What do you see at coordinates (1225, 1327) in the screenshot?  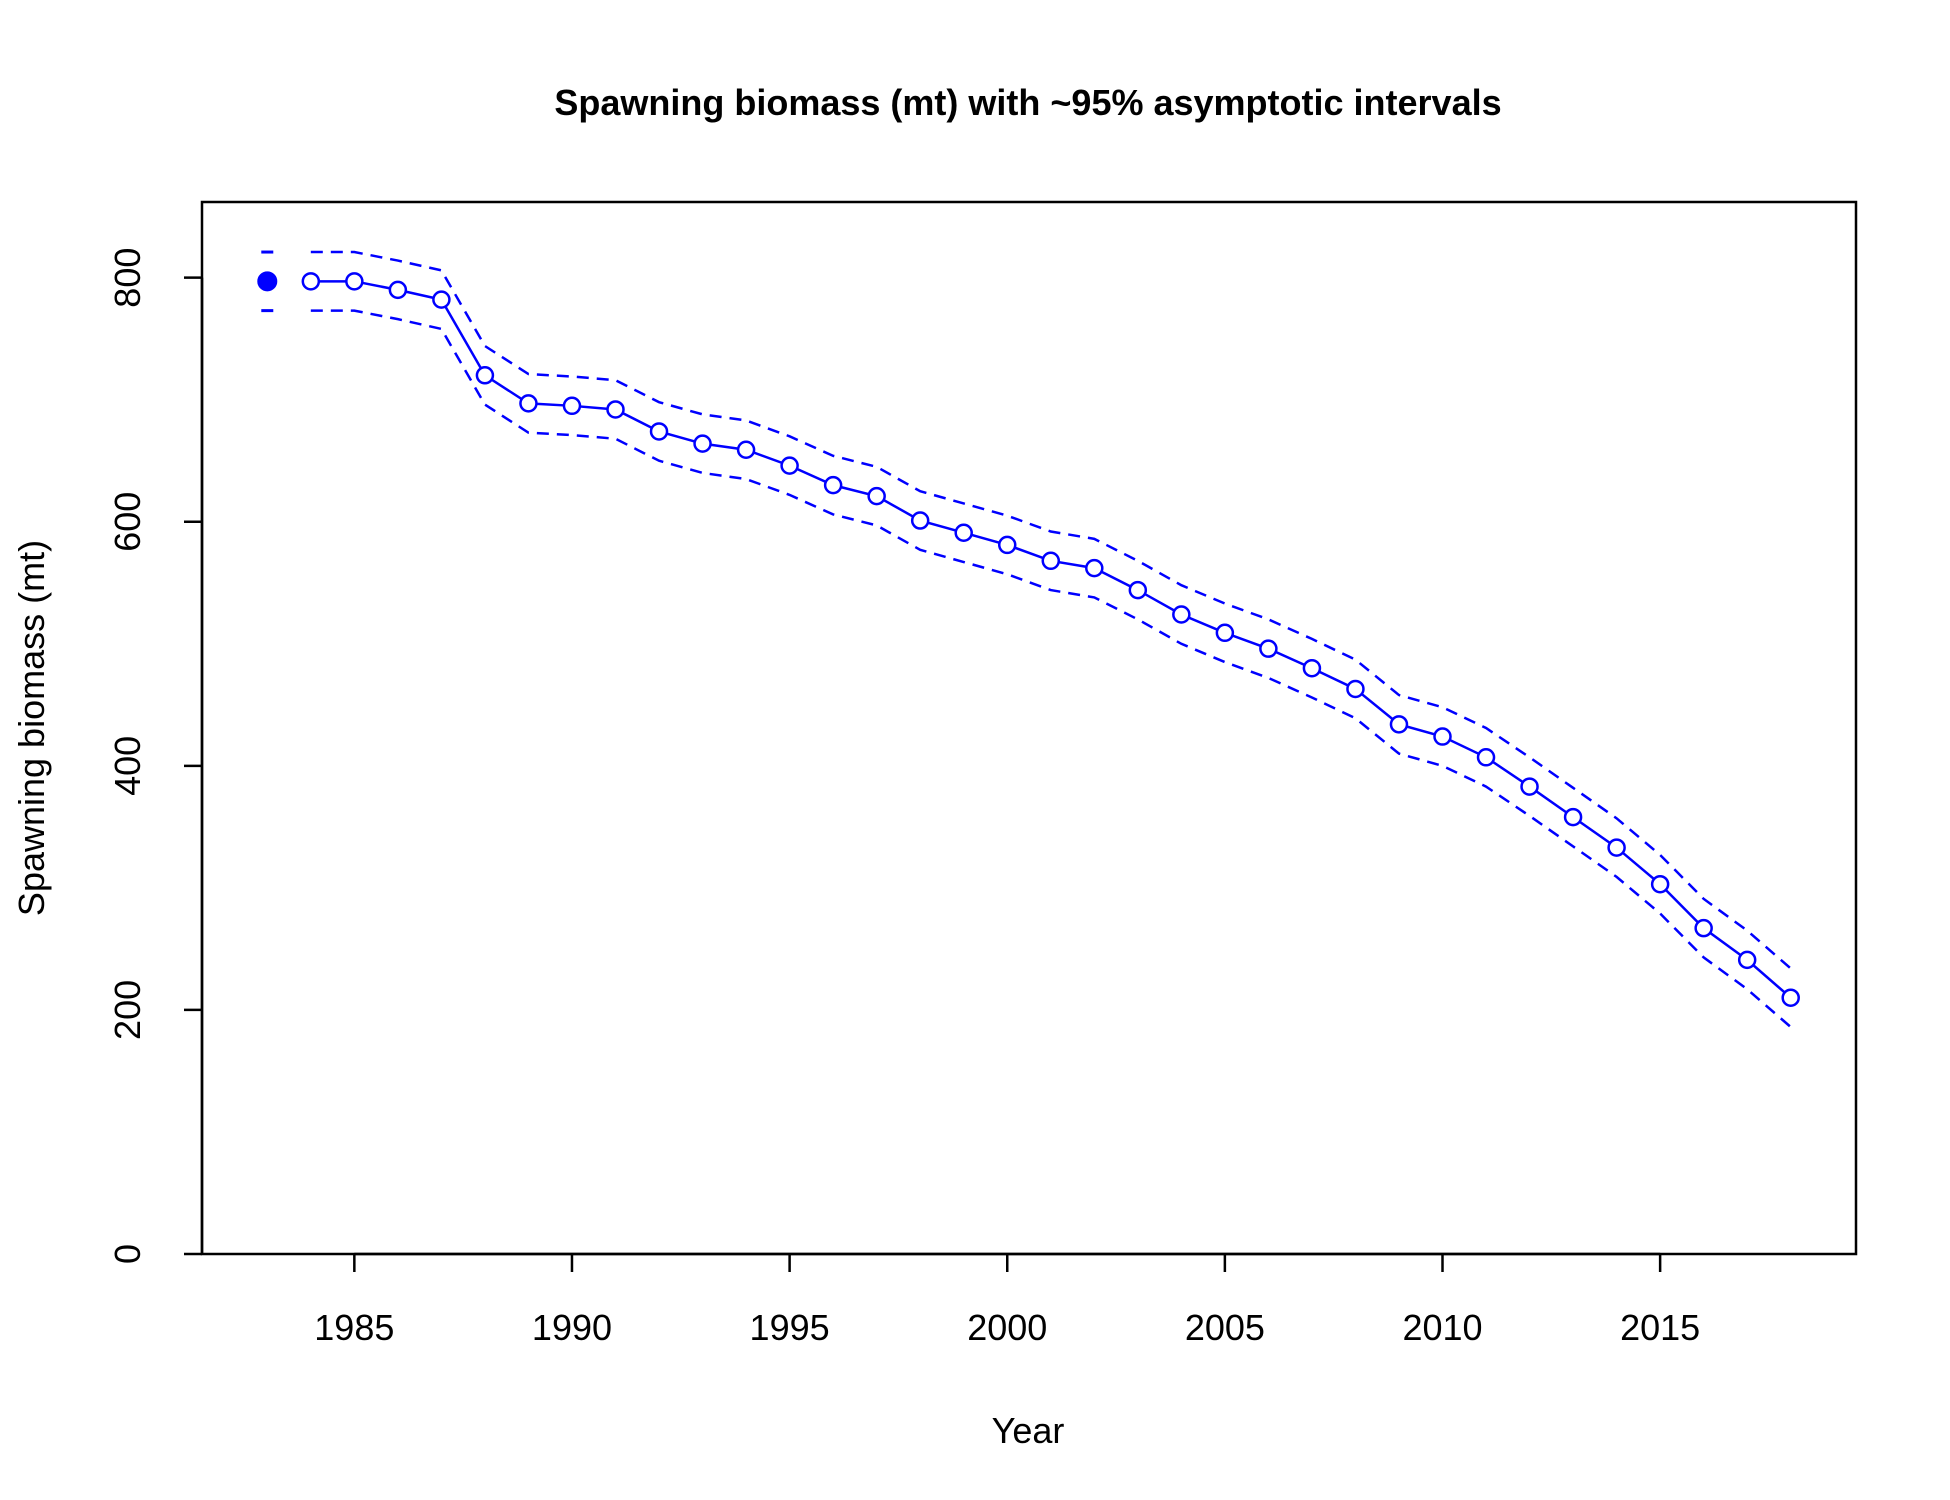 I see `x-tick-label: 2005` at bounding box center [1225, 1327].